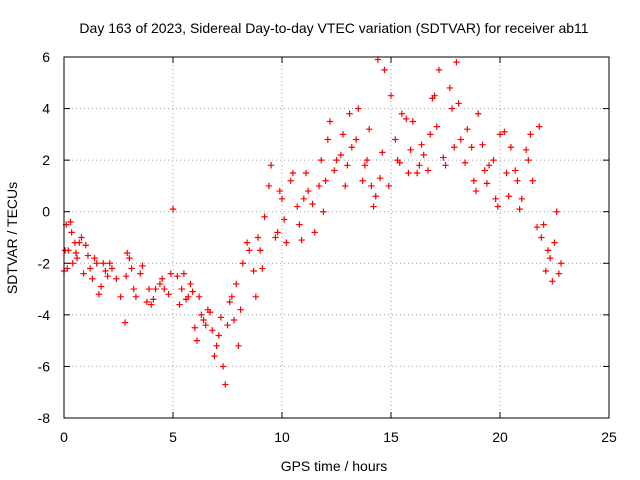  What do you see at coordinates (64, 437) in the screenshot?
I see `x-tick-label: 0` at bounding box center [64, 437].